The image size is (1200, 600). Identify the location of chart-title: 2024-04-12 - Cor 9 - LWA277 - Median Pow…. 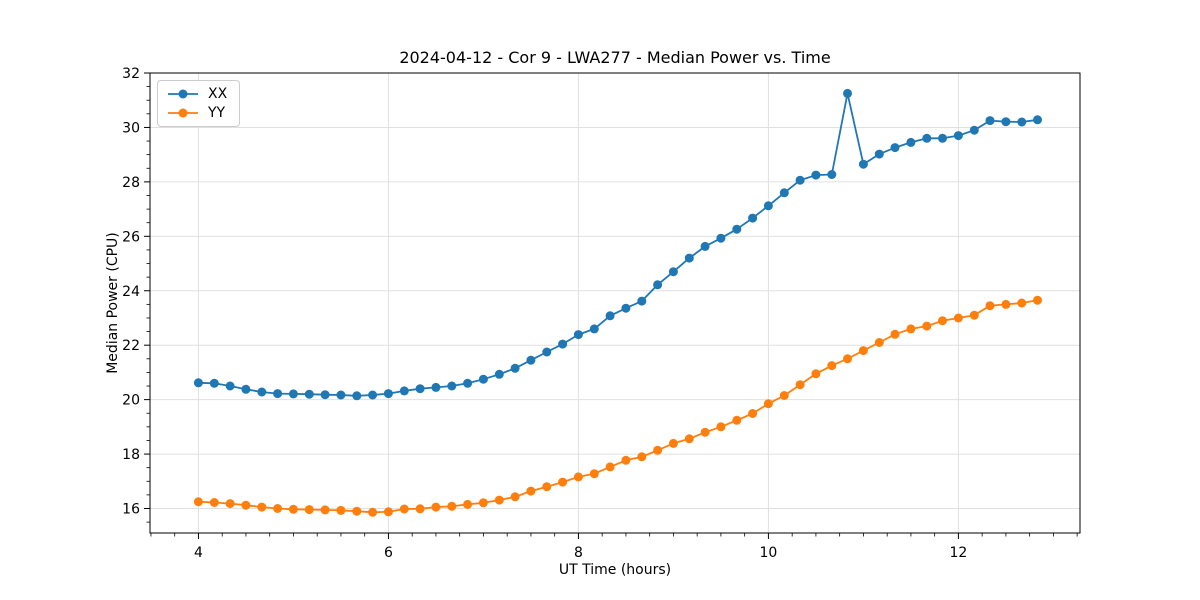
(615, 57).